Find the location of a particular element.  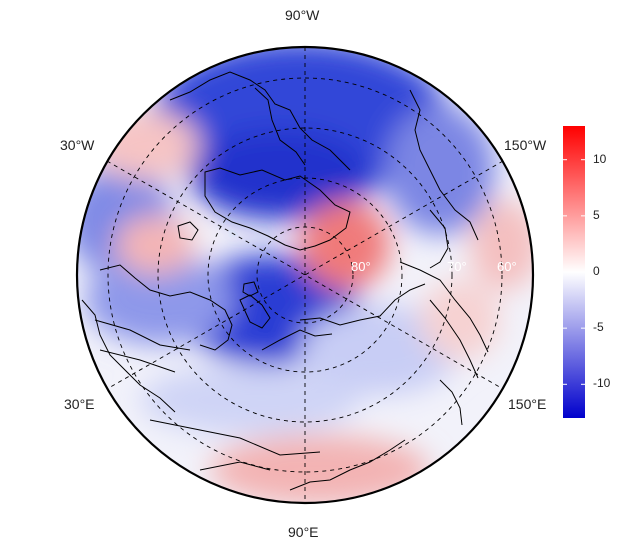

coast-europe is located at coordinates (128, 356).